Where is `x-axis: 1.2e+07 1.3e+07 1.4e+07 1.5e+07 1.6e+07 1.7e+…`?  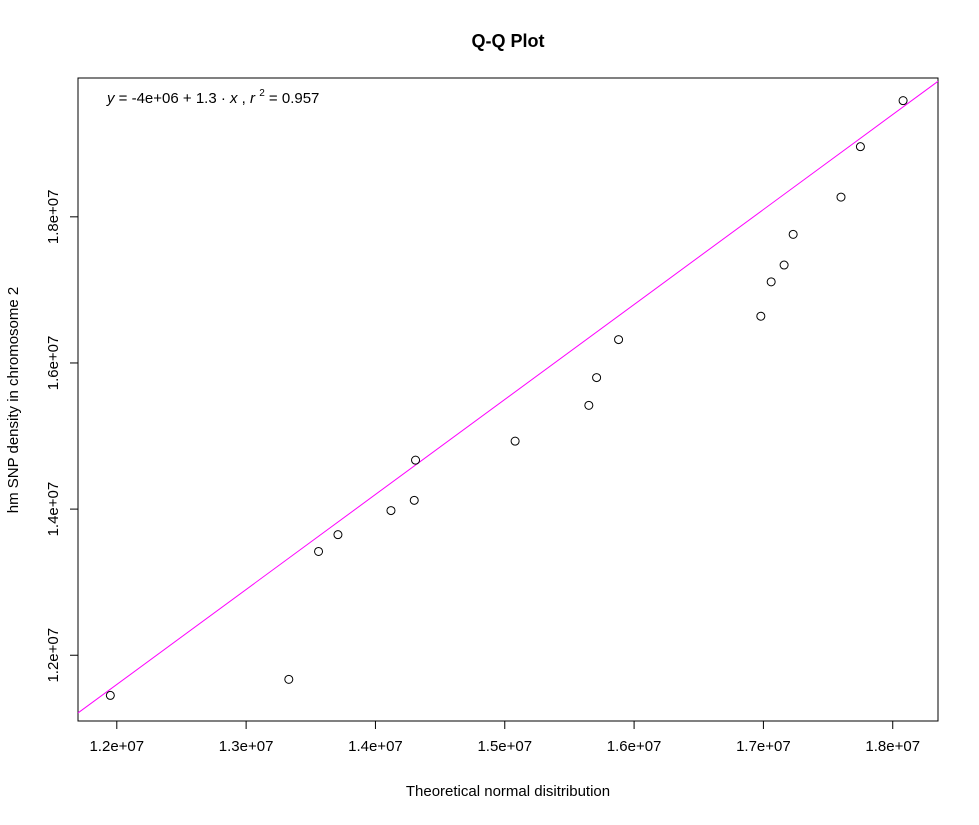 x-axis: 1.2e+07 1.3e+07 1.4e+07 1.5e+07 1.6e+07 1.7e+… is located at coordinates (504, 737).